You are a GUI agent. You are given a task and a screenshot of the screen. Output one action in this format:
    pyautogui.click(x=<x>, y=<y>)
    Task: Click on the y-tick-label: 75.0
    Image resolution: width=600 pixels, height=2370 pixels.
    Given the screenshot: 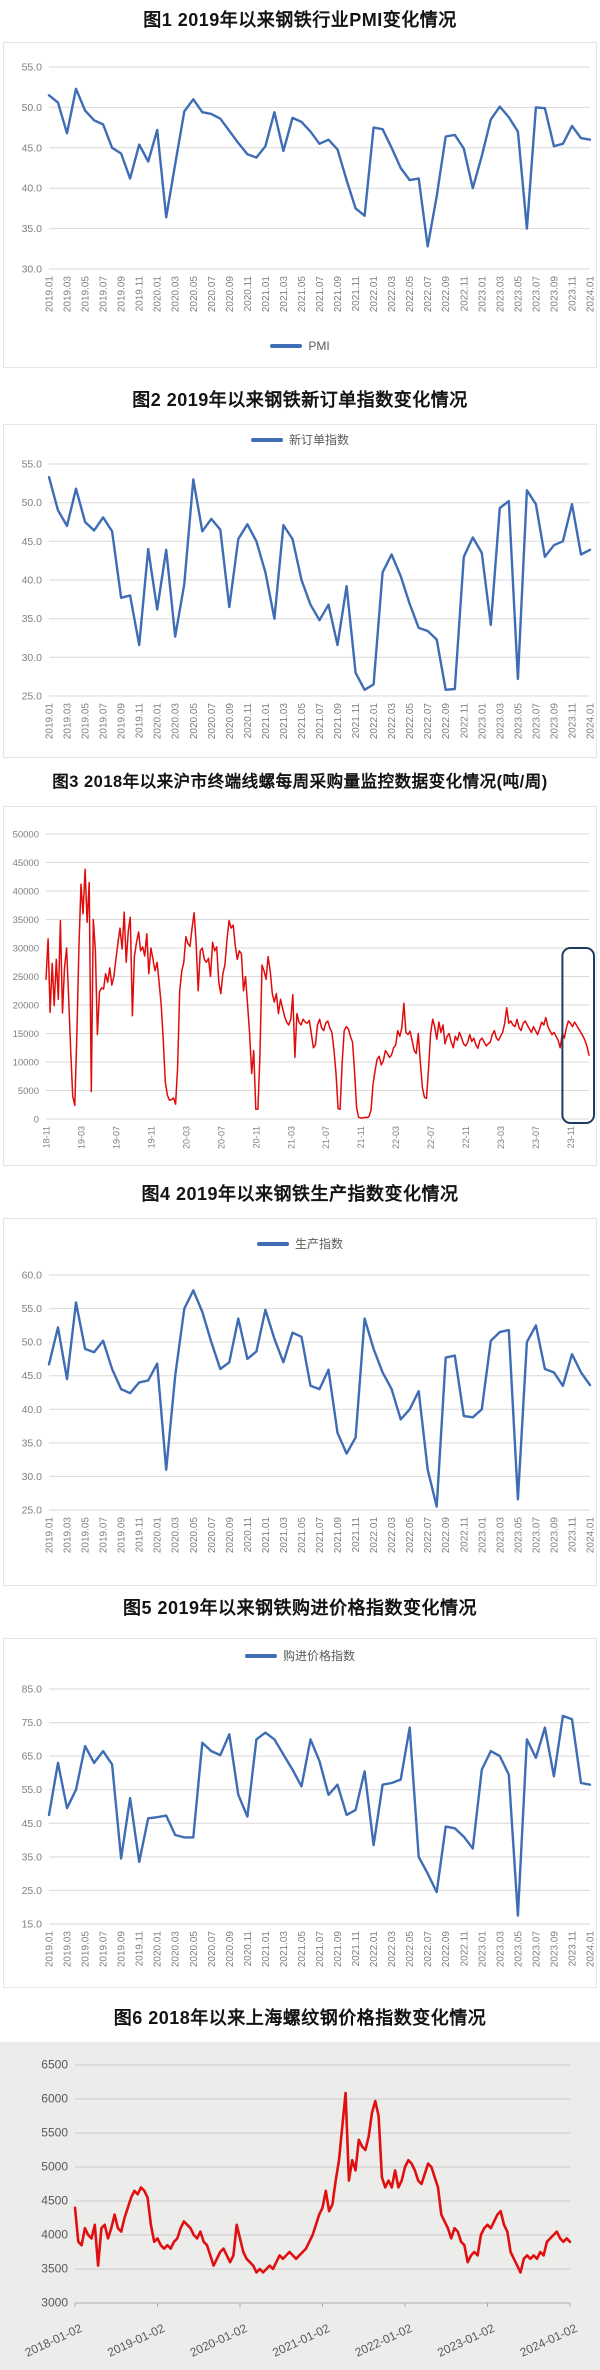 What is the action you would take?
    pyautogui.click(x=32, y=1723)
    